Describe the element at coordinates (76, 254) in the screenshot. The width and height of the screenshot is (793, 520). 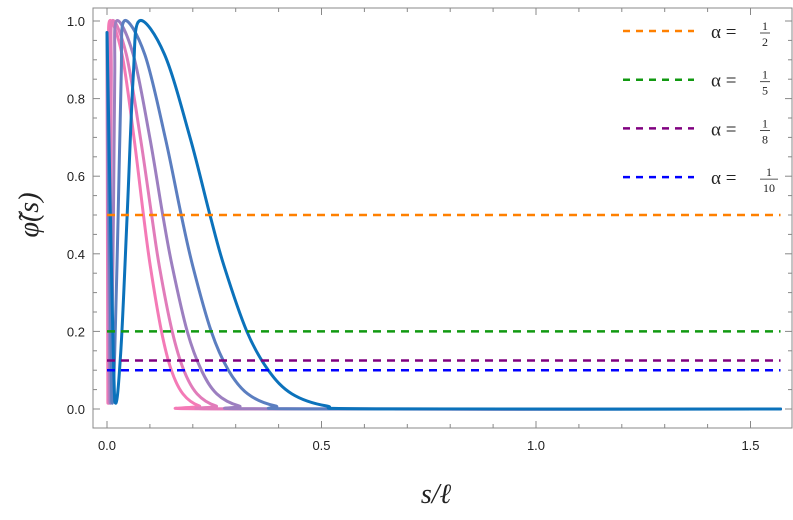
I see `y-tick-label: 0.4` at that location.